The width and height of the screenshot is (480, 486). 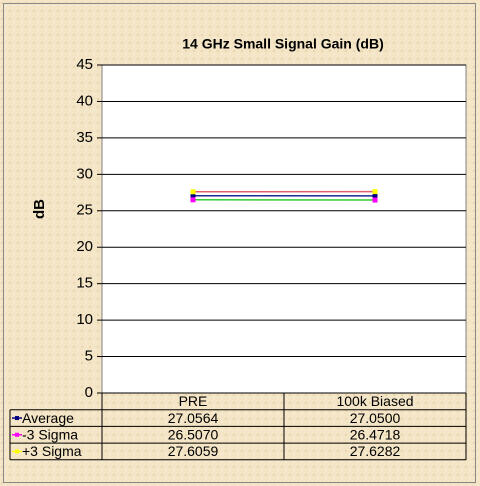 What do you see at coordinates (52, 451) in the screenshot?
I see `legend-label: +3 Sigma` at bounding box center [52, 451].